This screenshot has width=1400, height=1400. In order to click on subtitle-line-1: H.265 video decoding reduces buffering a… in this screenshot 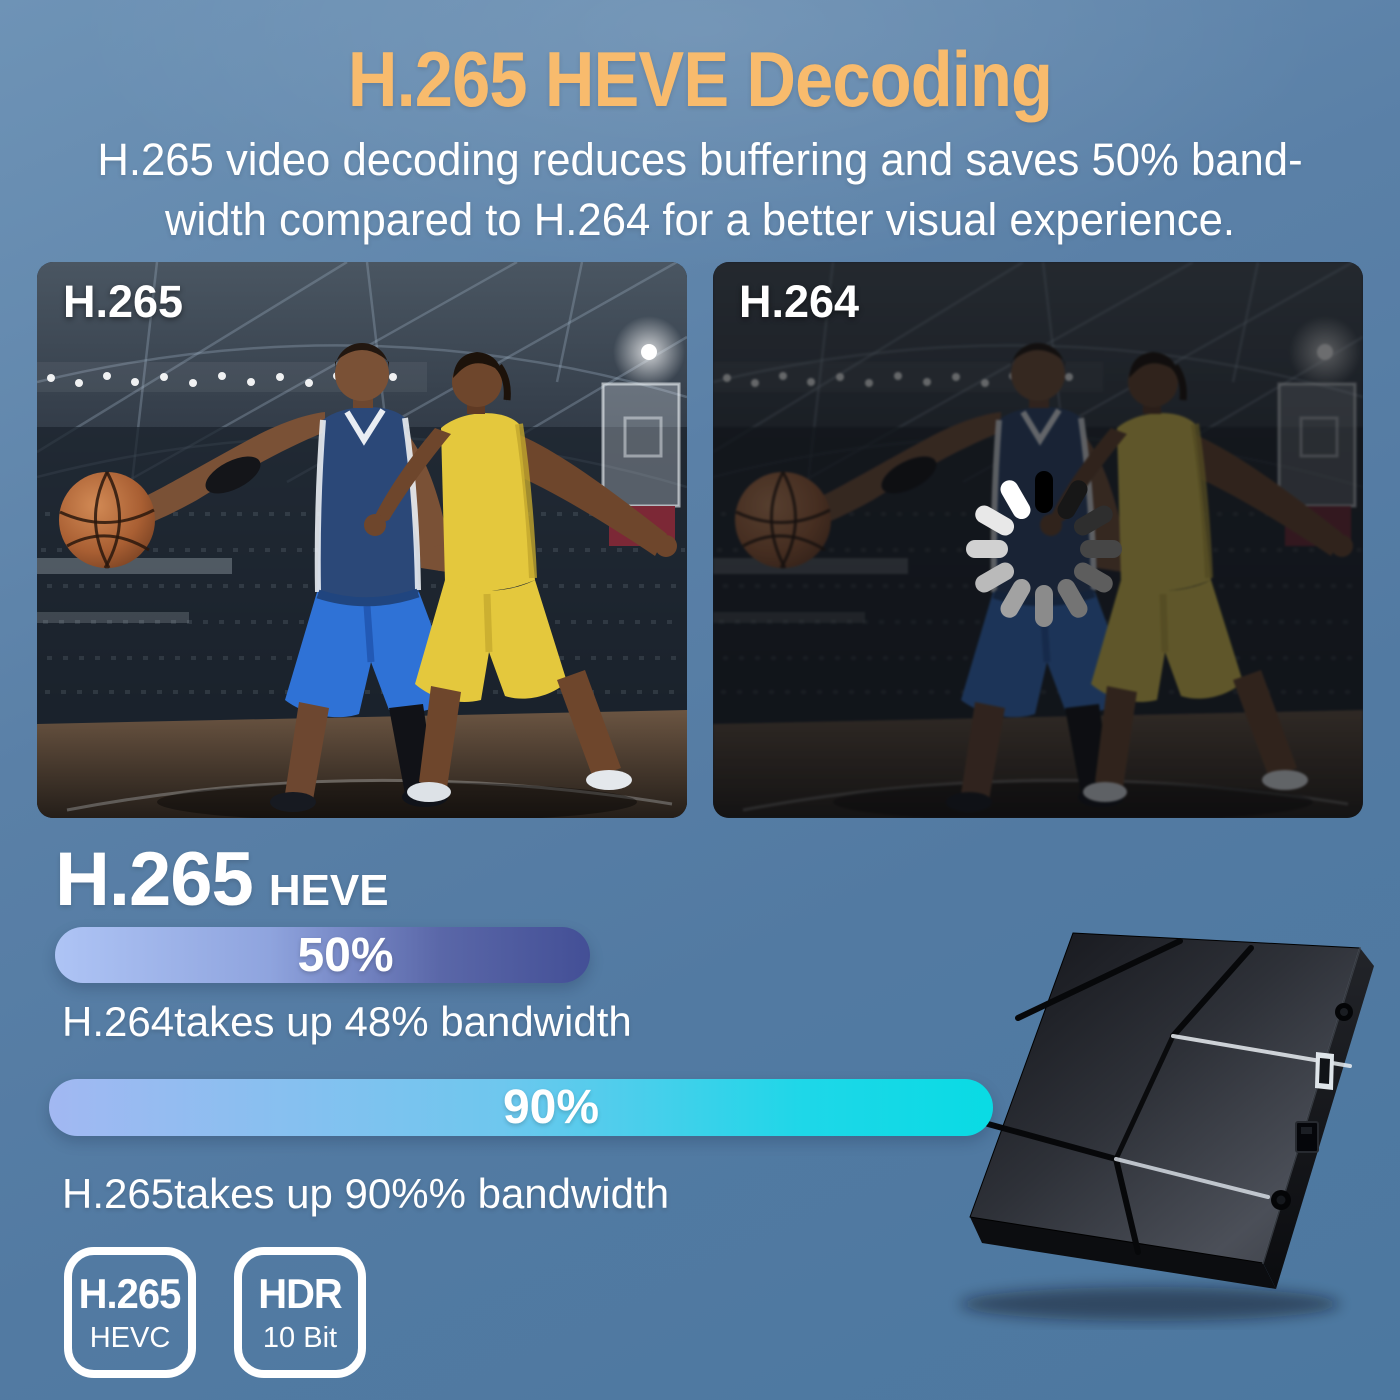, I will do `click(700, 159)`.